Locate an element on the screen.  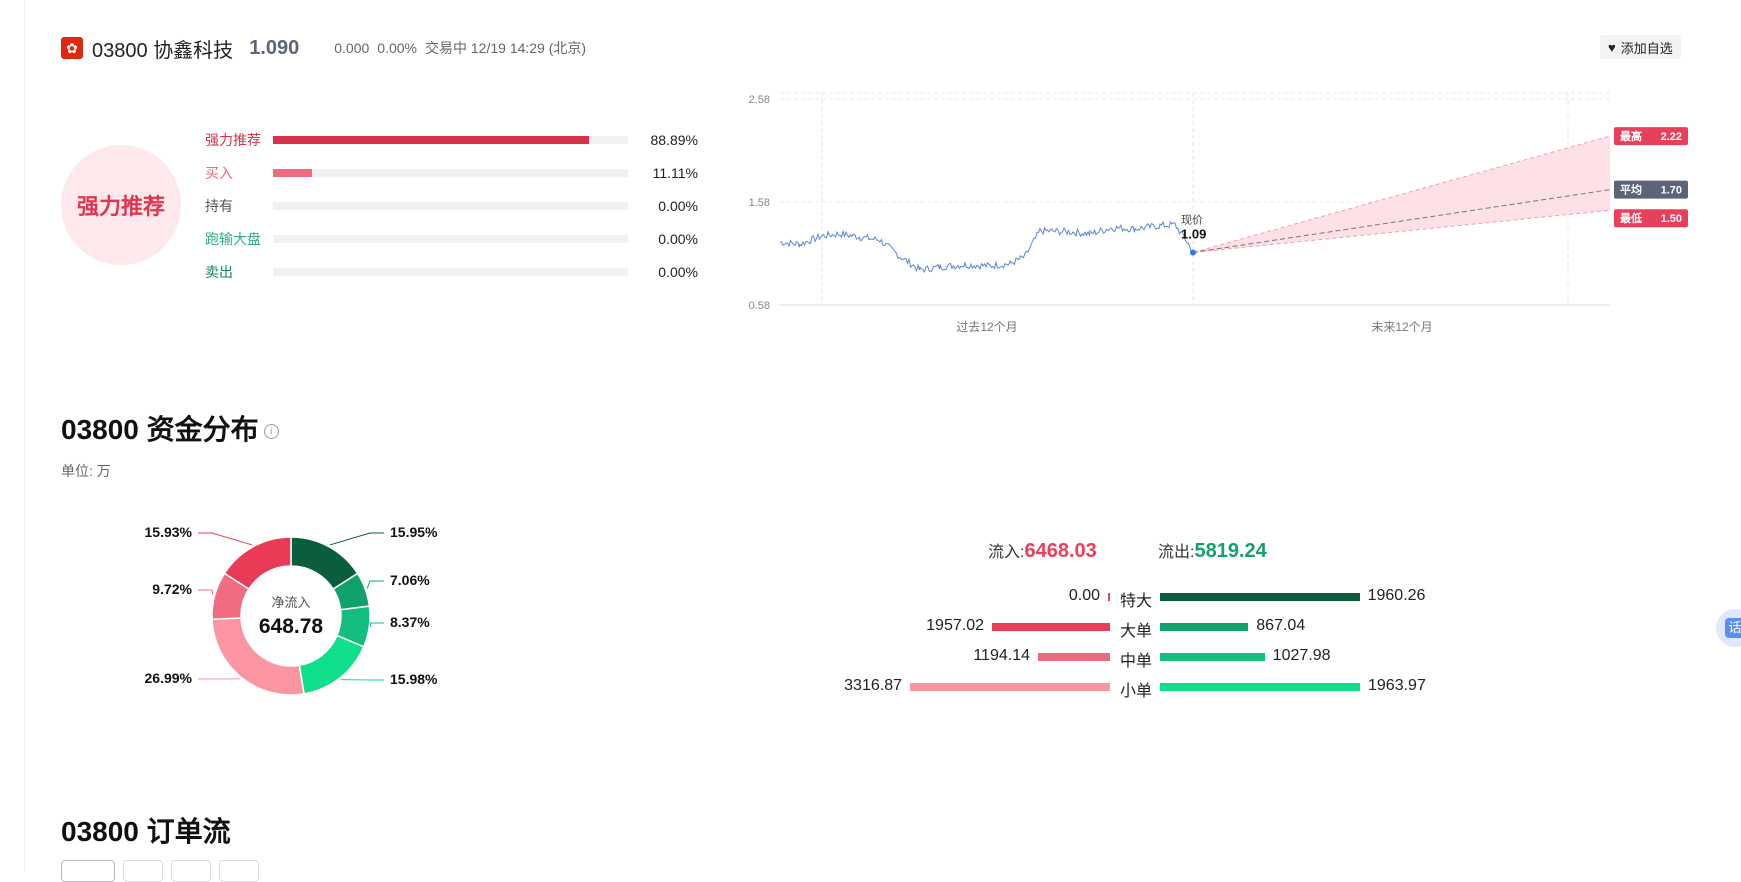
fund-title-text: 03800 资金分布 is located at coordinates (160, 429).